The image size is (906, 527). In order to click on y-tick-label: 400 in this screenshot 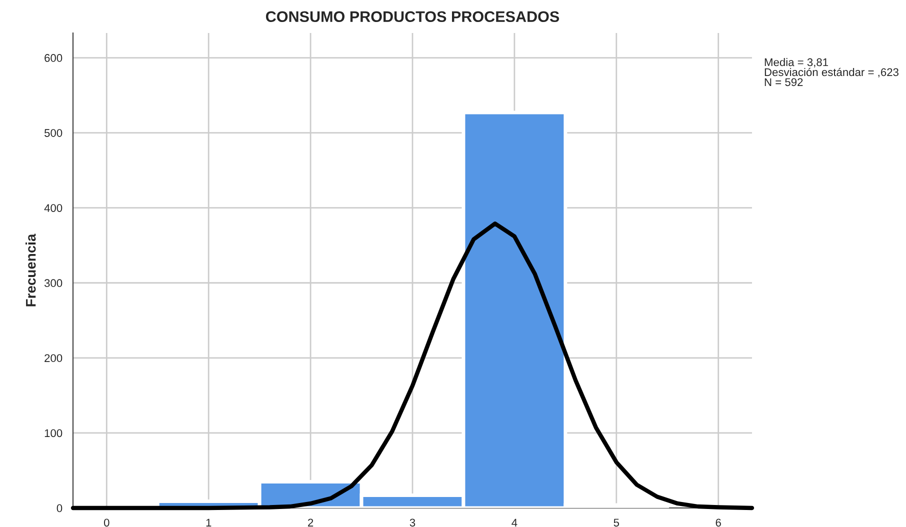, I will do `click(53, 208)`.